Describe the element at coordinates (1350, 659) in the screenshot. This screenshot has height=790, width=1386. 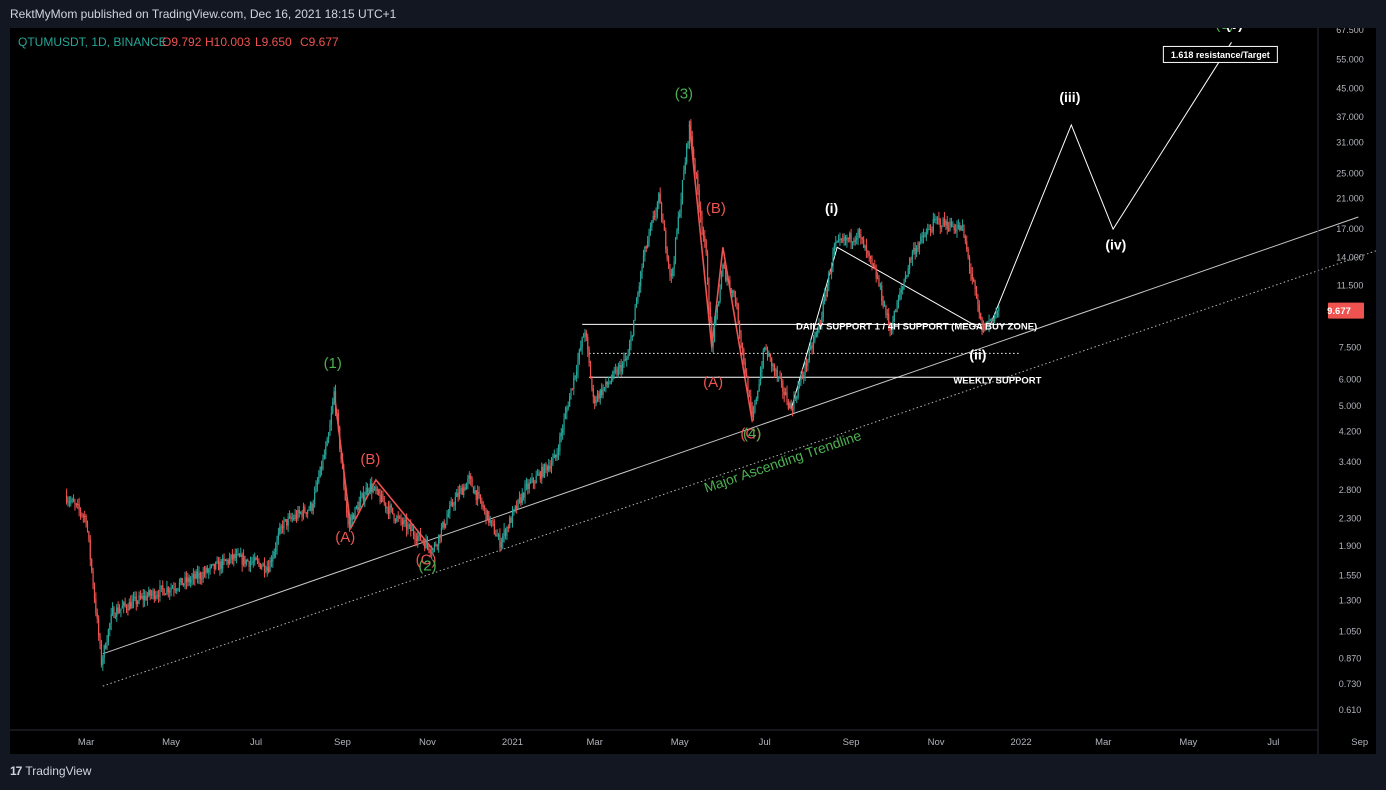
I see `price-tick: 0.870` at that location.